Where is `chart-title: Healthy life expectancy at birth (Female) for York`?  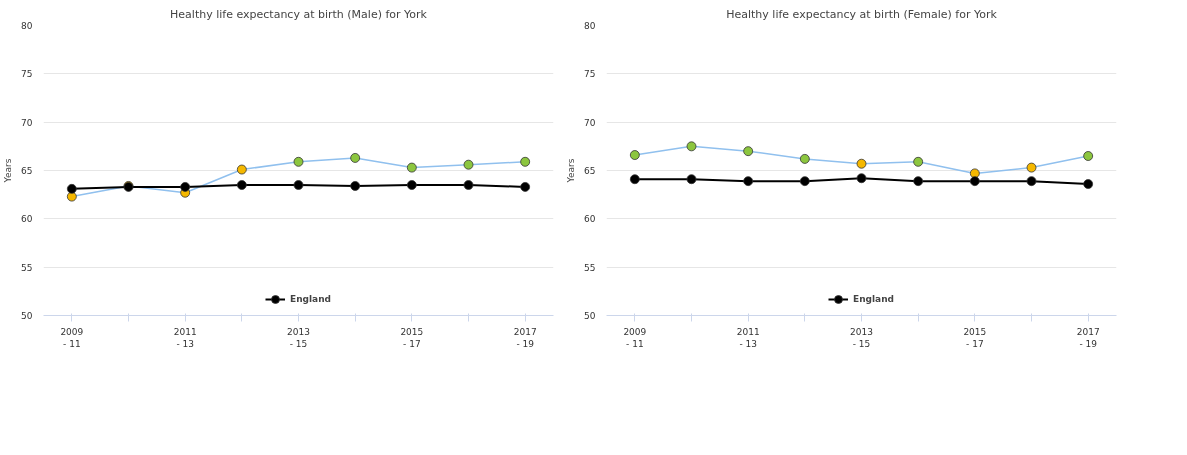 chart-title: Healthy life expectancy at birth (Female) for York is located at coordinates (862, 14).